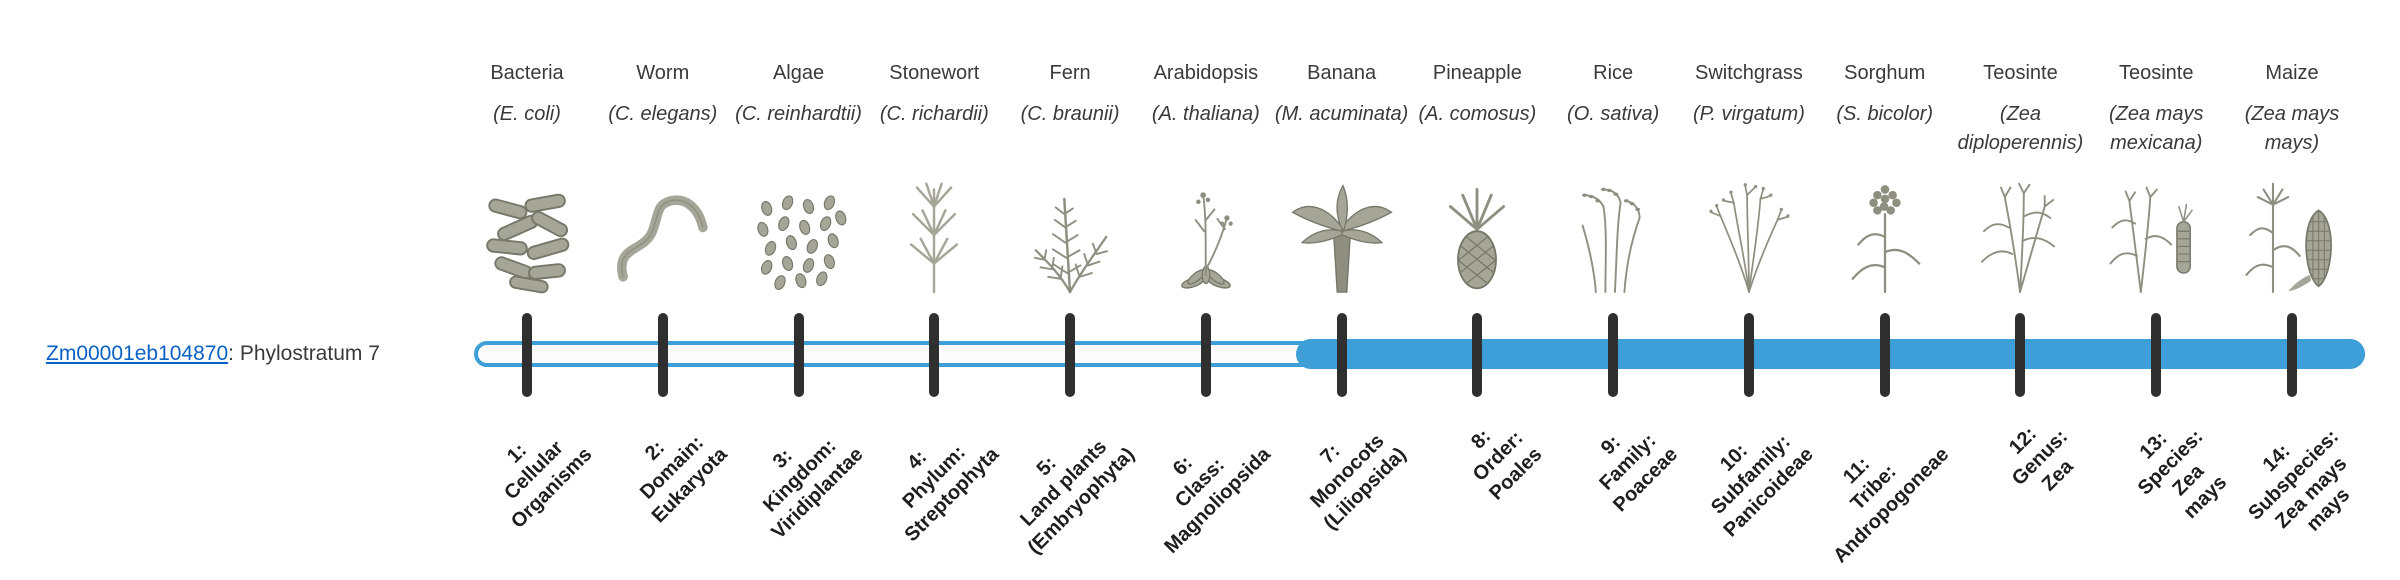 This screenshot has height=580, width=2400. What do you see at coordinates (951, 493) in the screenshot?
I see `stratum-label: 4: Phylum: Streptophyta` at bounding box center [951, 493].